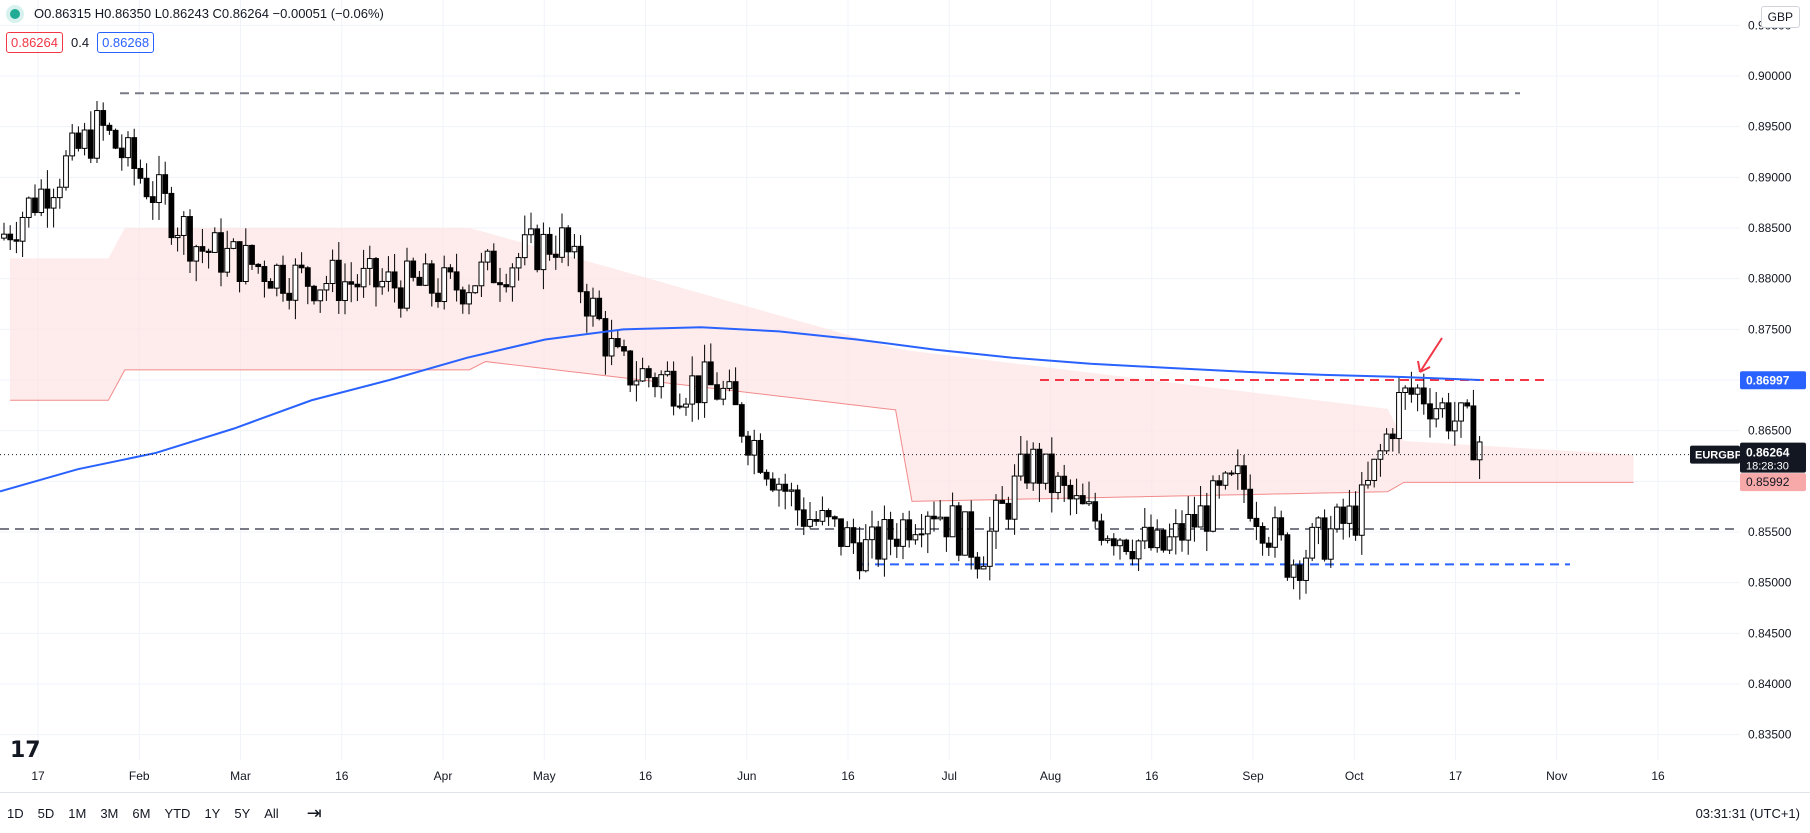  Describe the element at coordinates (46, 813) in the screenshot. I see `timeframe-5d: 5D` at that location.